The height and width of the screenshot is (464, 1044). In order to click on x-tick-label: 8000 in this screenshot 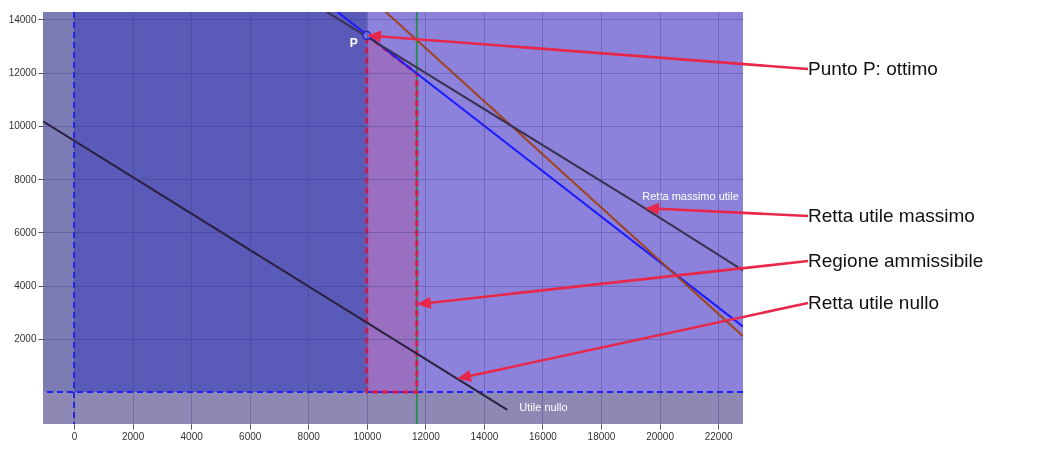, I will do `click(309, 436)`.